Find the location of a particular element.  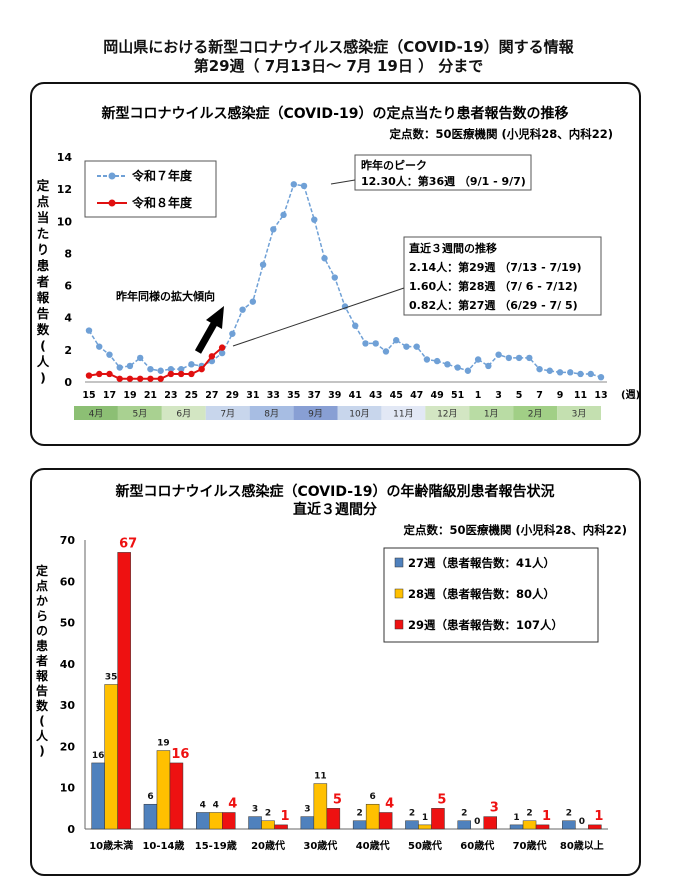

x-tick-label: 13 is located at coordinates (600, 395).